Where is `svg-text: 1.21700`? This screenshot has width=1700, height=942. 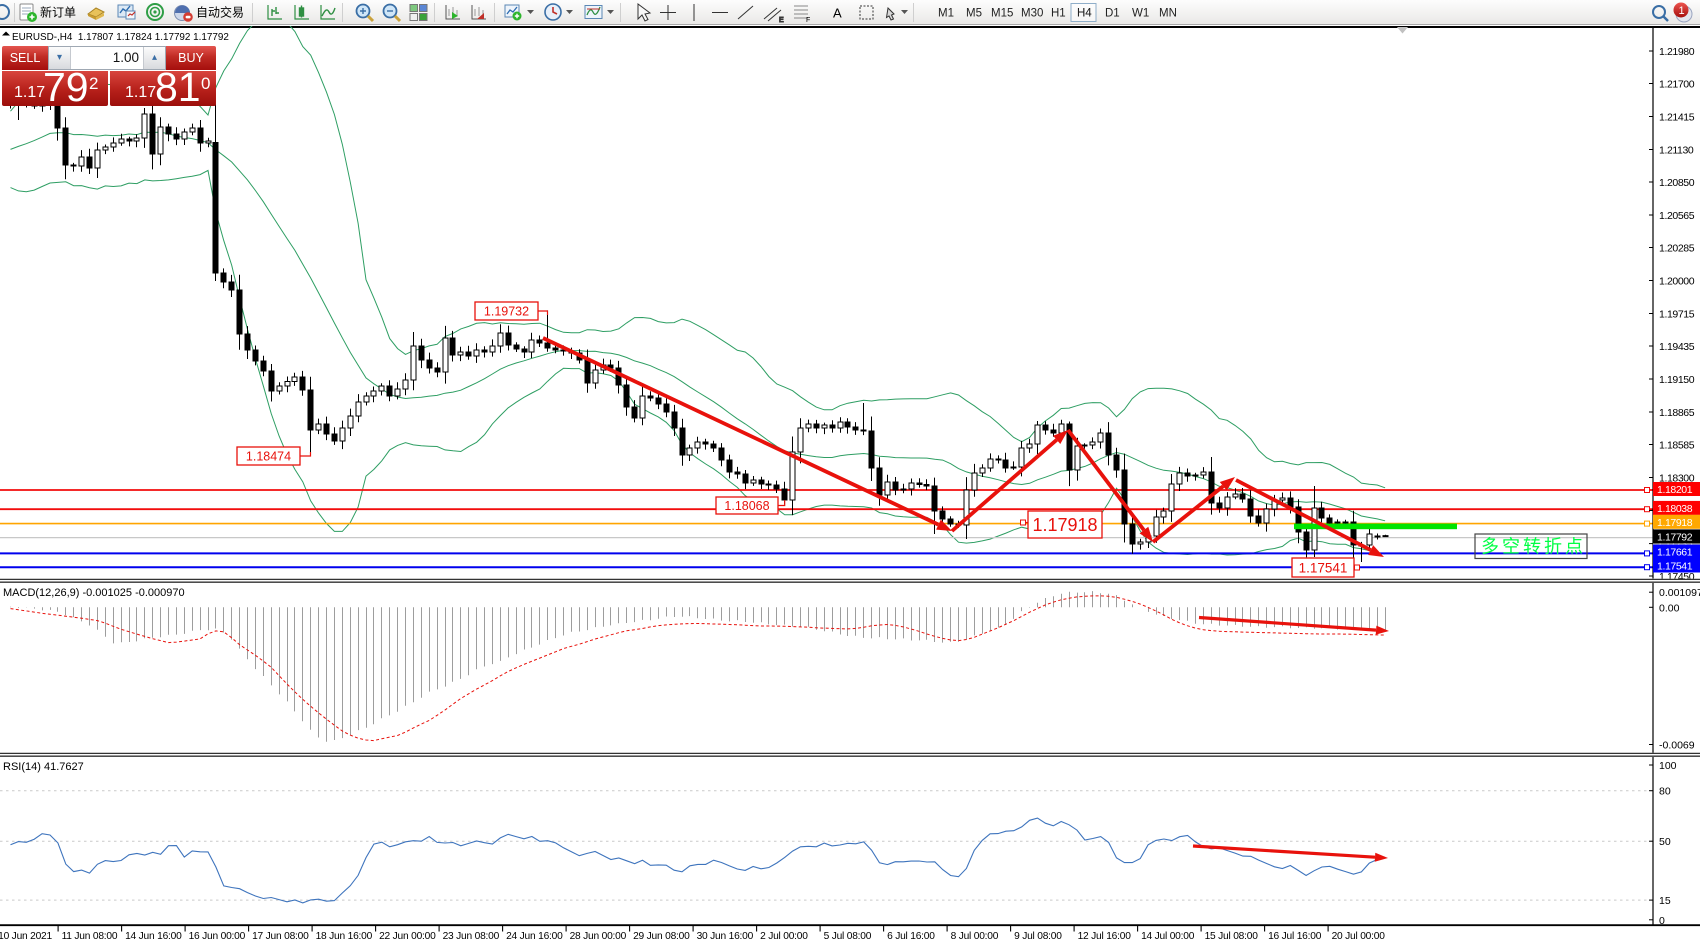 svg-text: 1.21700 is located at coordinates (1677, 85).